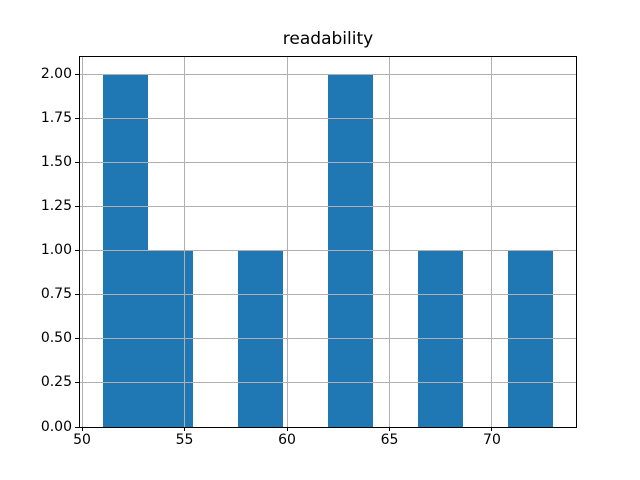 The image size is (640, 480). I want to click on y-tick-label: 1.00, so click(56, 250).